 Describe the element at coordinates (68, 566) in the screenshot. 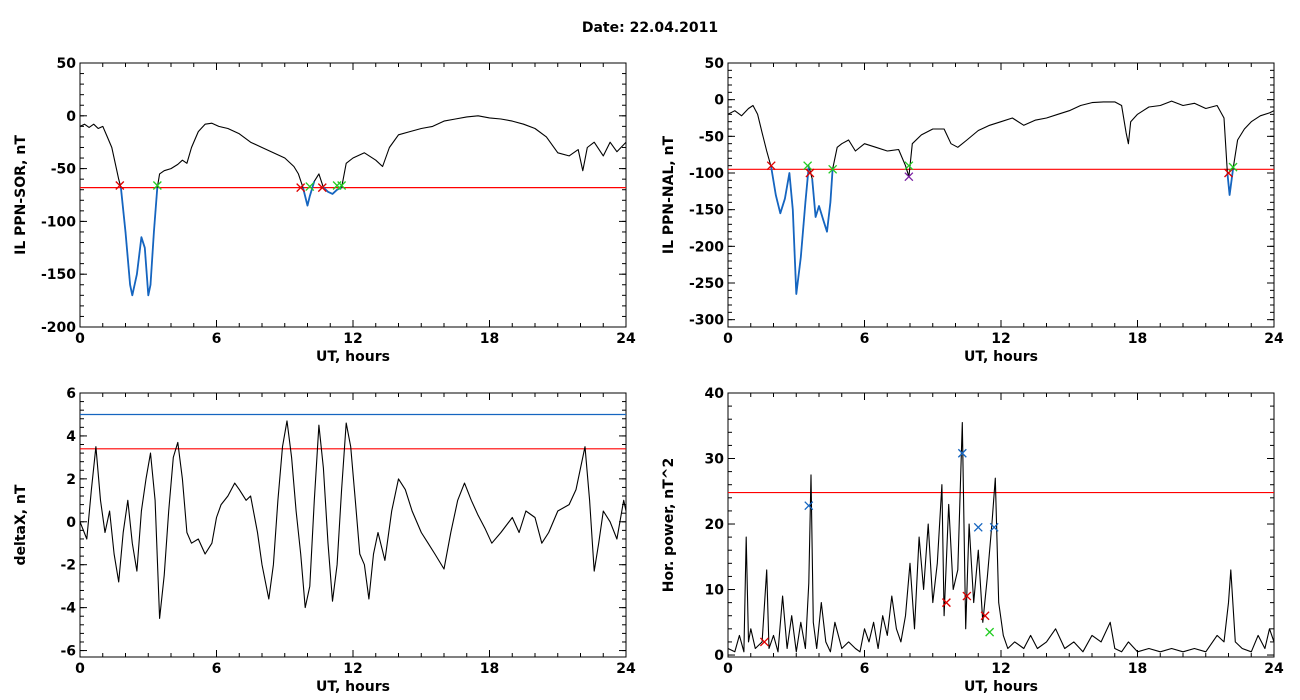

I see `y-tick-label: -2` at that location.